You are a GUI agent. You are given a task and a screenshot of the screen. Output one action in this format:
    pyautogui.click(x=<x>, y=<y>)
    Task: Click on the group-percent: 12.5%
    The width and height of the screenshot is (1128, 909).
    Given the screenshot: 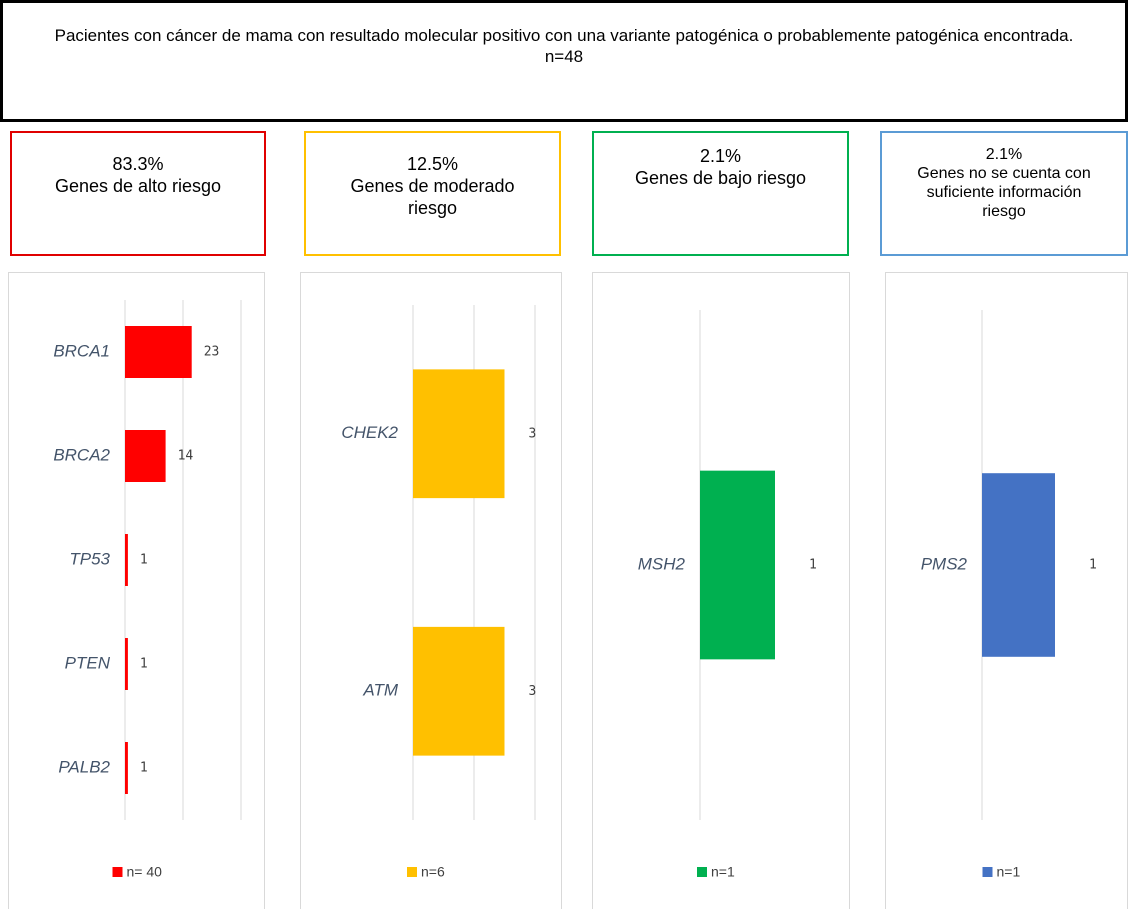 What is the action you would take?
    pyautogui.click(x=432, y=164)
    